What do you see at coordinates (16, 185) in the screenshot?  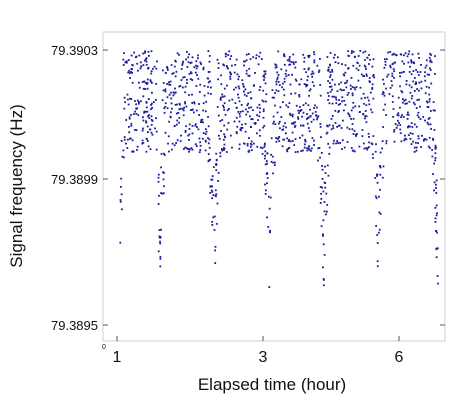 I see `y-axis-title: Signal frequency (Hz)` at bounding box center [16, 185].